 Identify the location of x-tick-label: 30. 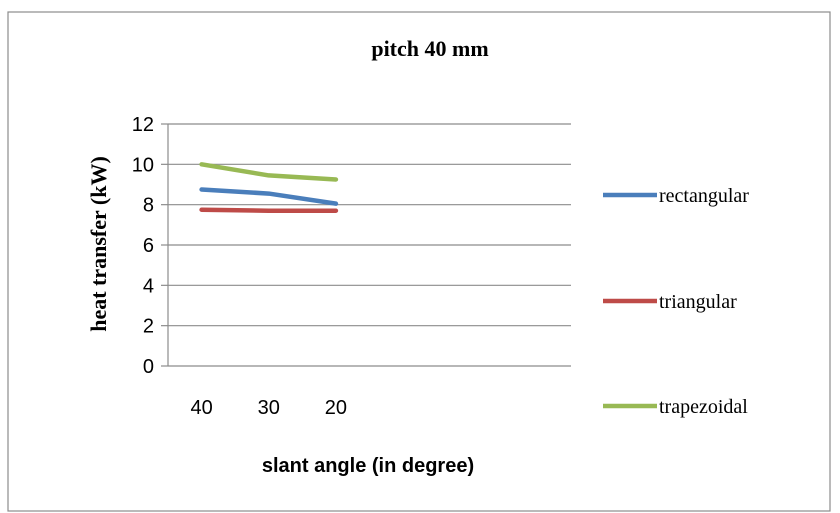
(269, 408).